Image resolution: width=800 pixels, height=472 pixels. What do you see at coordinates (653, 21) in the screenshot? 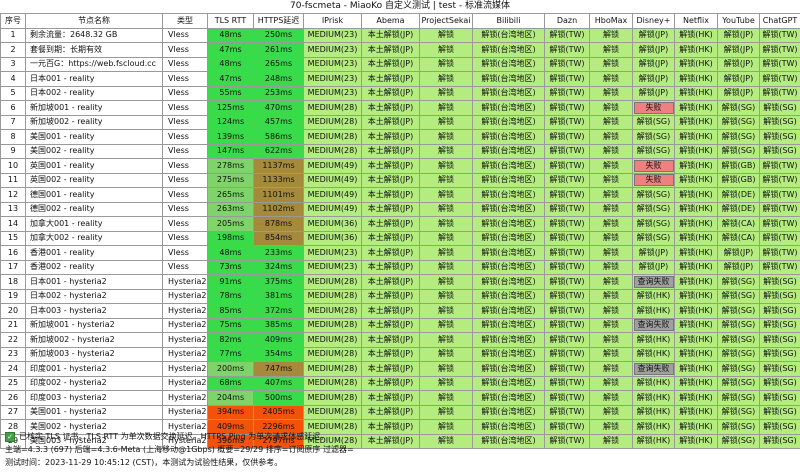
I see `header-disney: Disney+` at bounding box center [653, 21].